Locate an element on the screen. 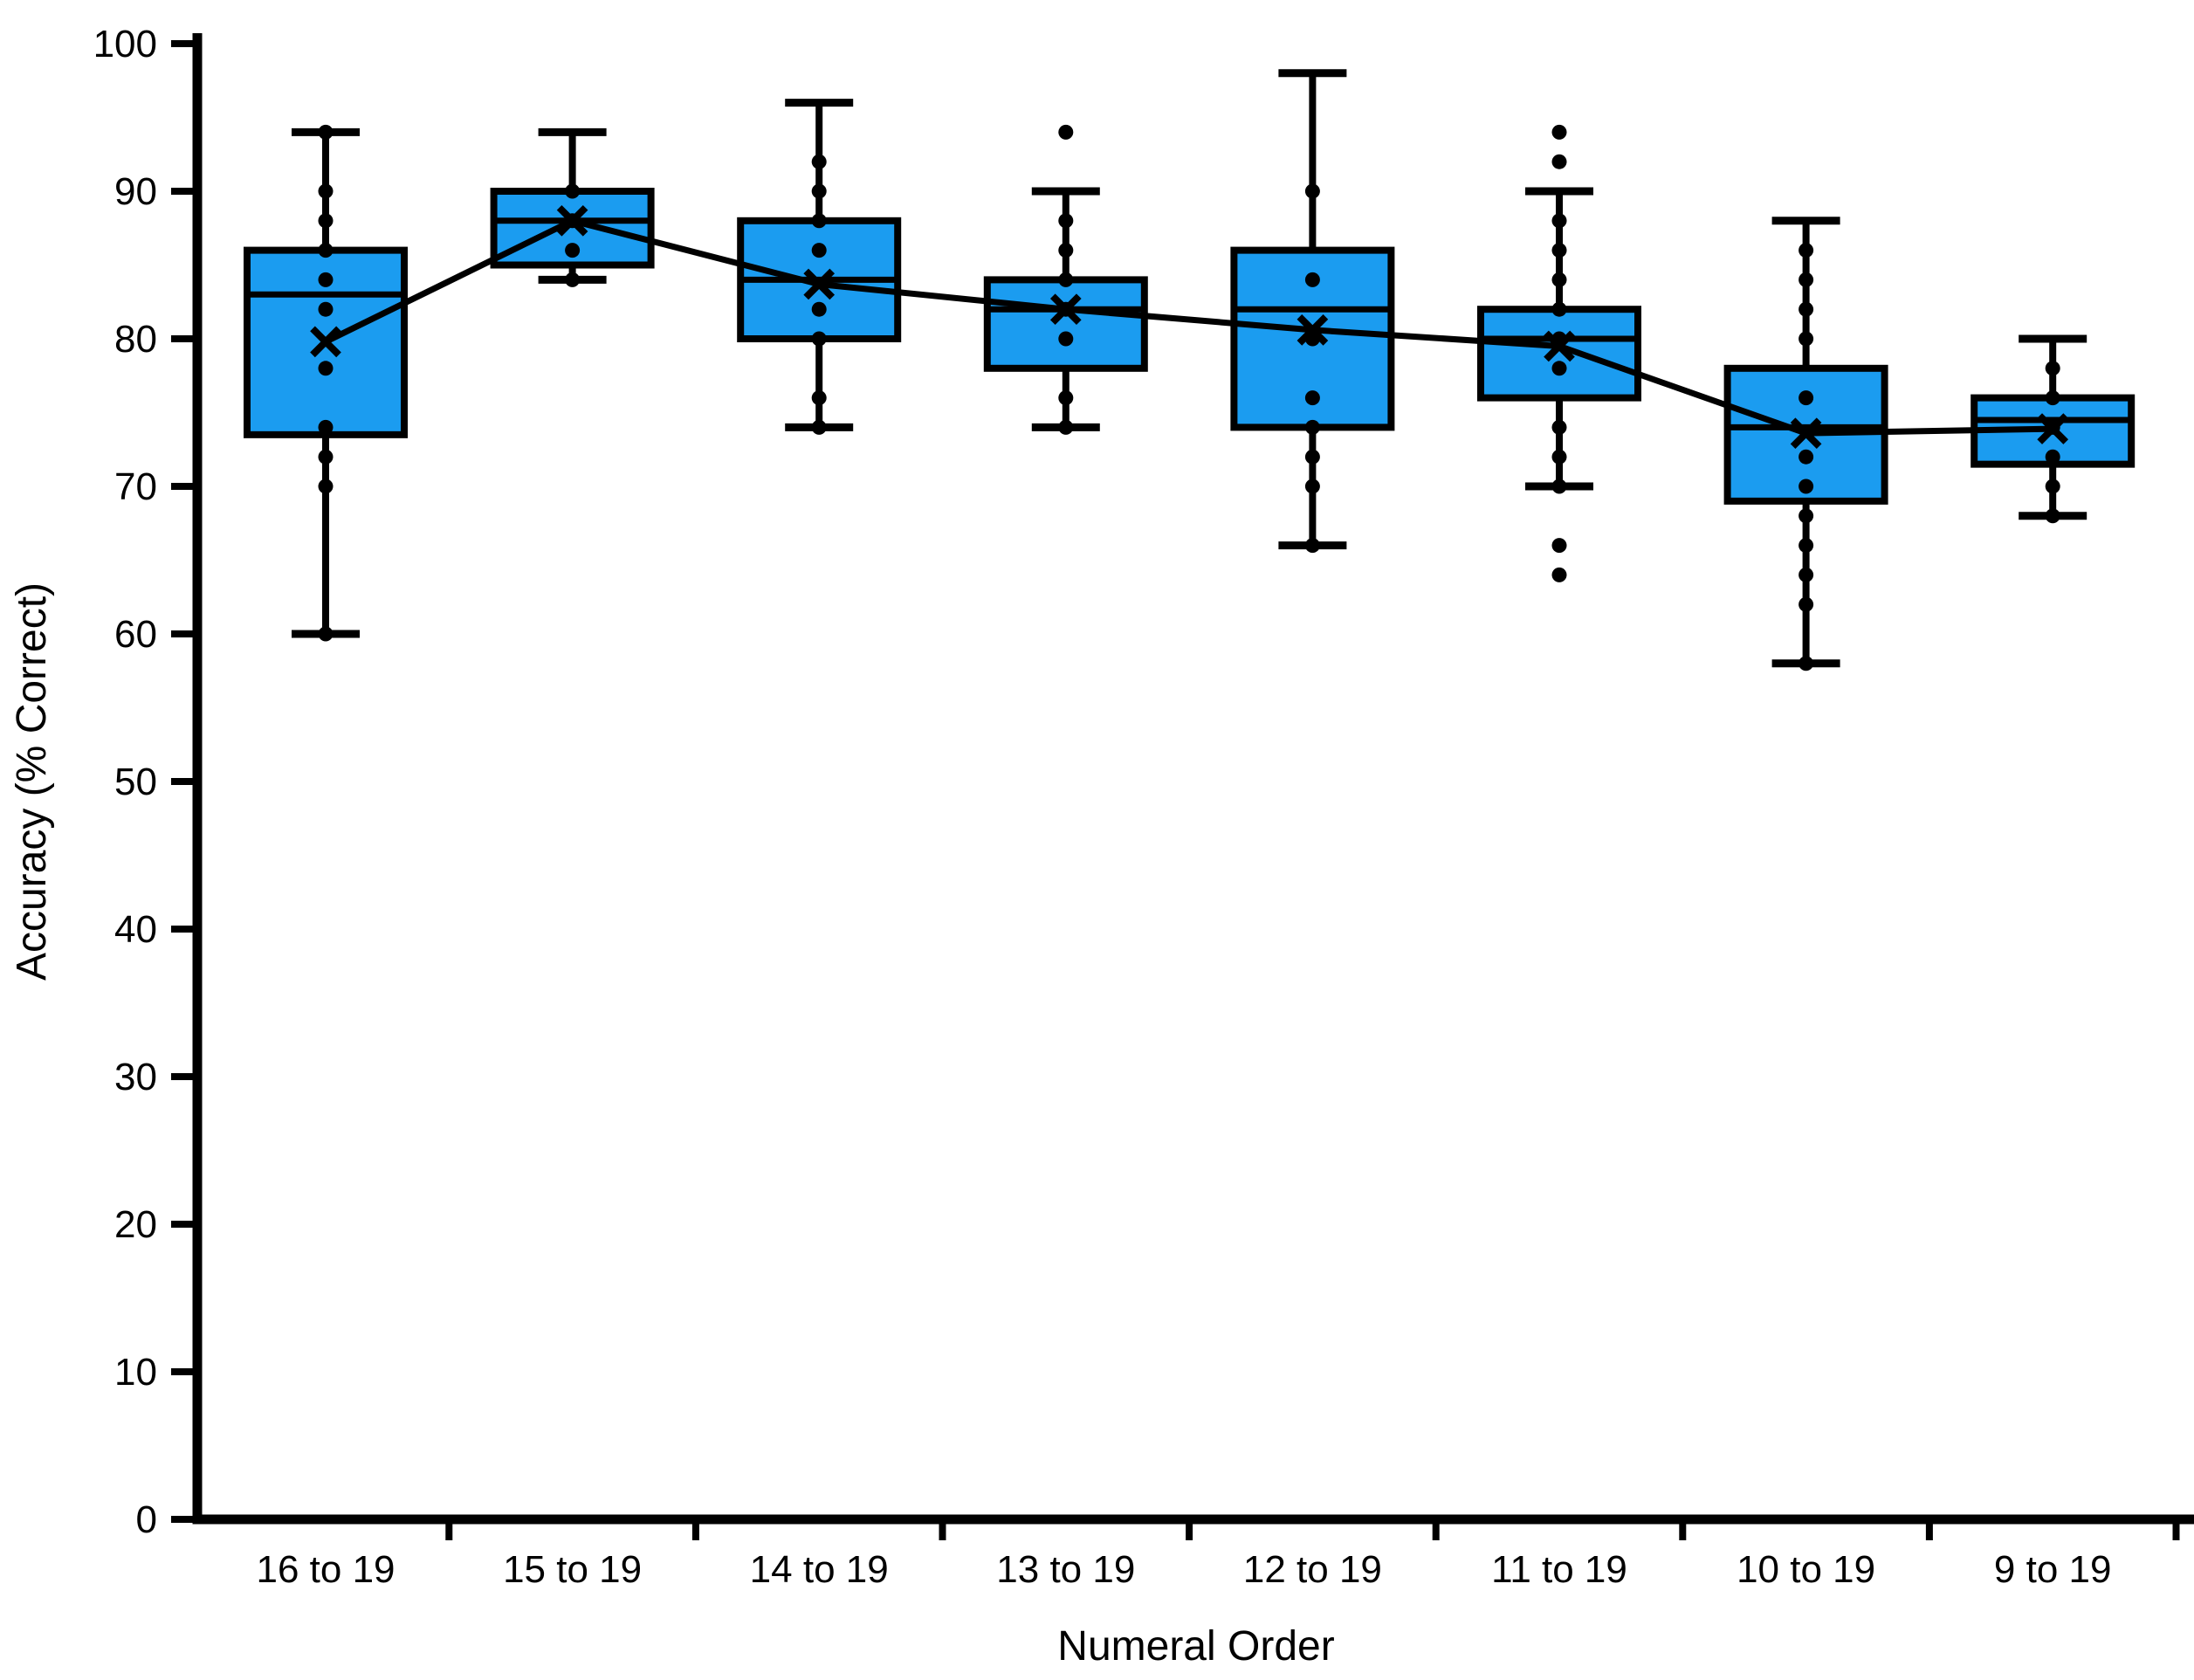 Image resolution: width=2194 pixels, height=1680 pixels. y-tick-label: 30 is located at coordinates (135, 1077).